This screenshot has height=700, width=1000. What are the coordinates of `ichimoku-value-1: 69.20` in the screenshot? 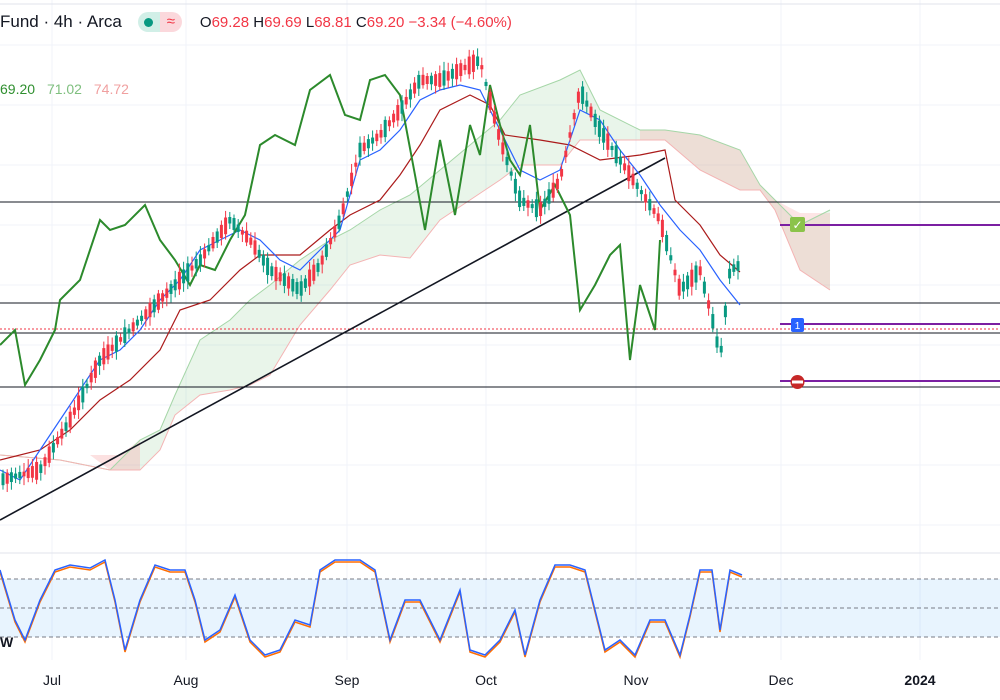 It's located at (18, 89).